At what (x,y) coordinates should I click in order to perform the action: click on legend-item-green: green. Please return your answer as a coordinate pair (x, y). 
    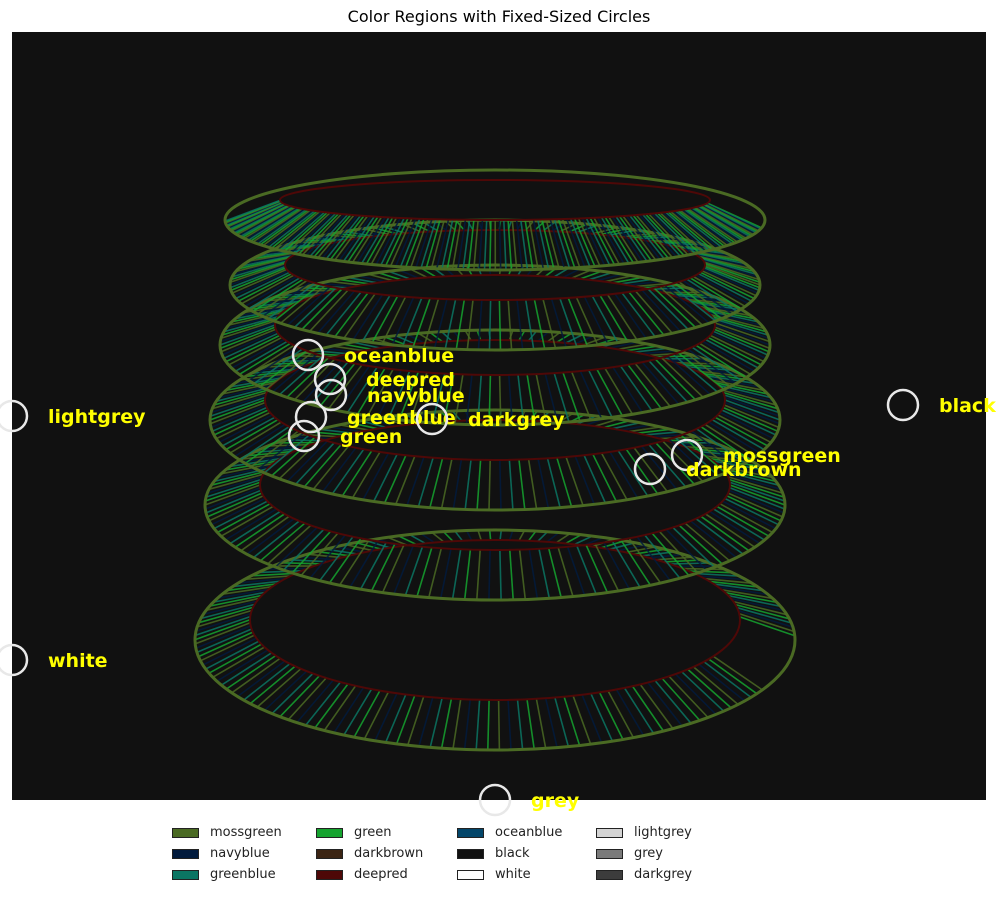
    Looking at the image, I should click on (354, 832).